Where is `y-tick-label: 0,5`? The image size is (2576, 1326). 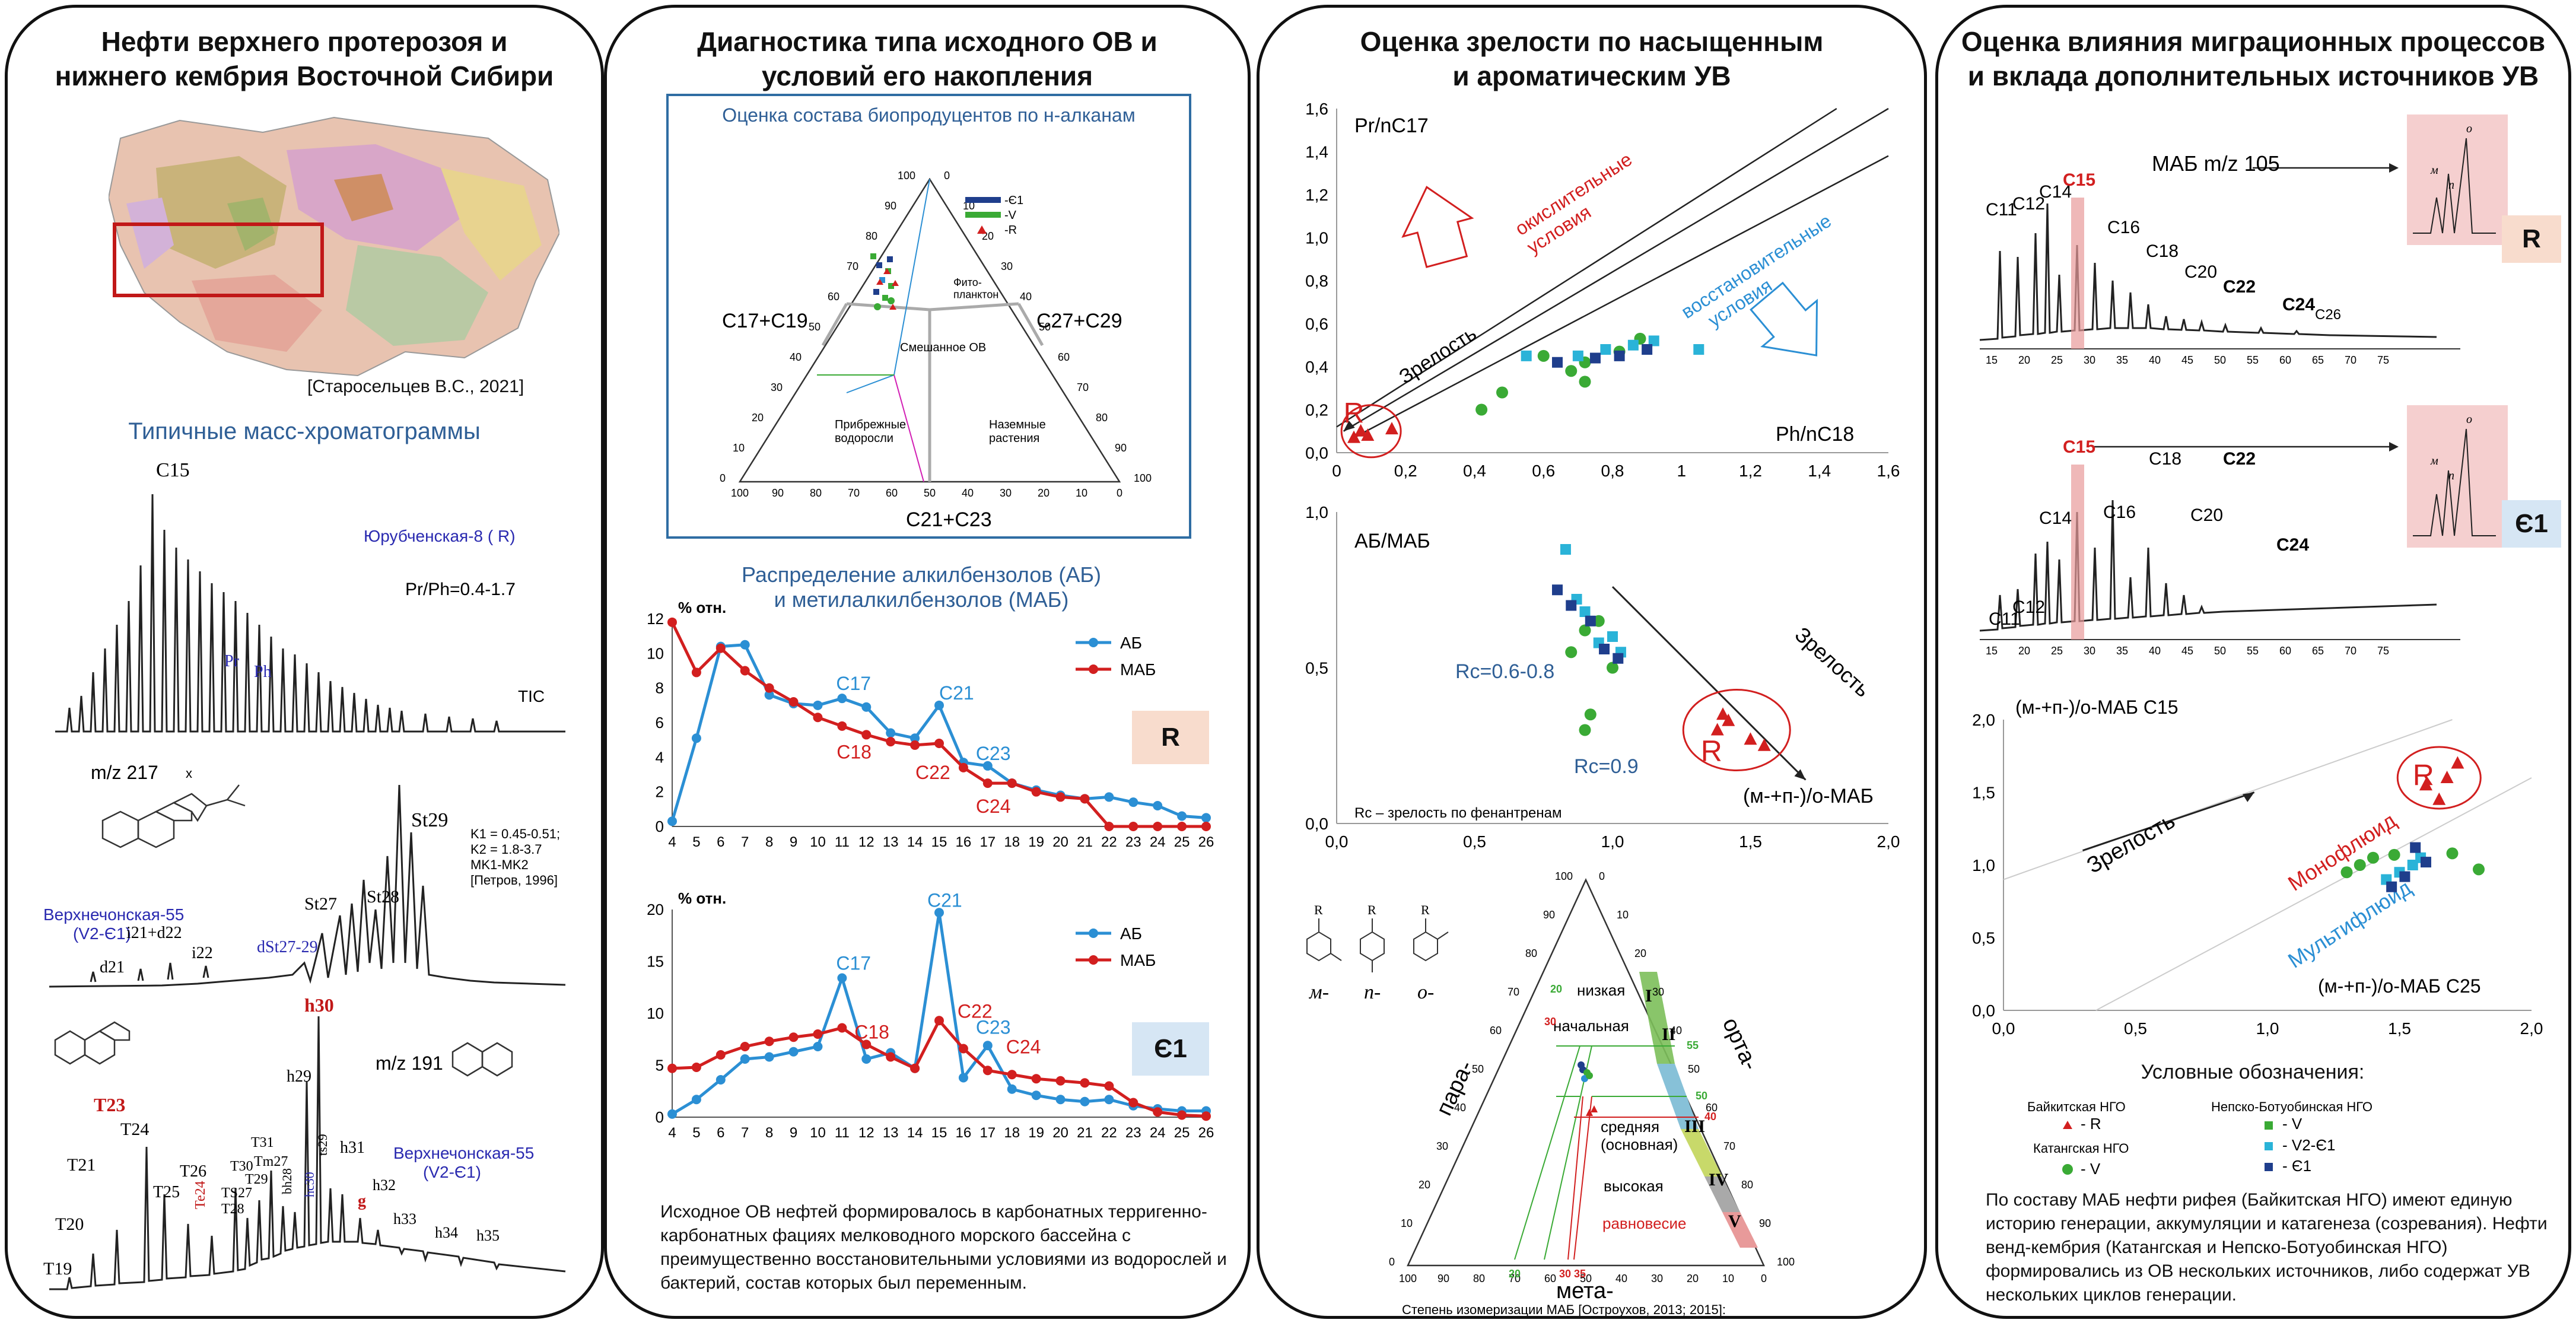
y-tick-label: 0,5 is located at coordinates (1983, 938).